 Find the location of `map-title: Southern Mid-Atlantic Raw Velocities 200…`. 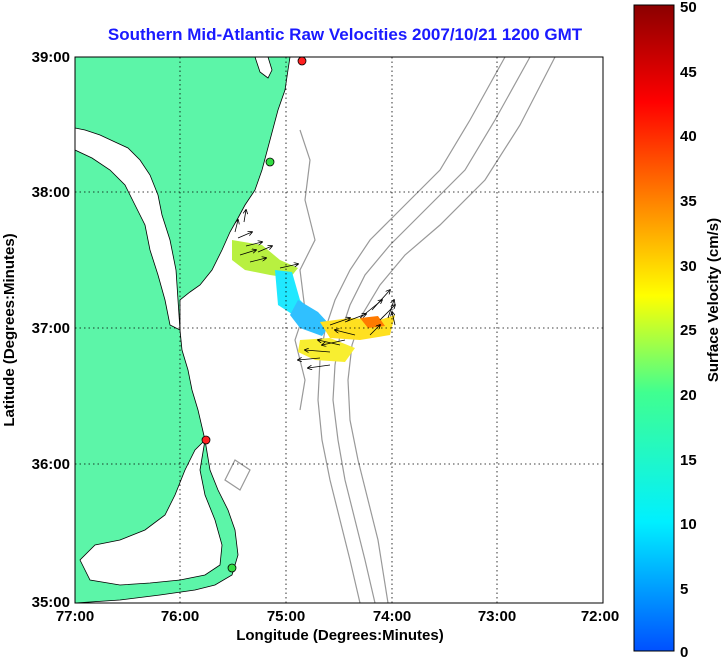

map-title: Southern Mid-Atlantic Raw Velocities 200… is located at coordinates (345, 34).